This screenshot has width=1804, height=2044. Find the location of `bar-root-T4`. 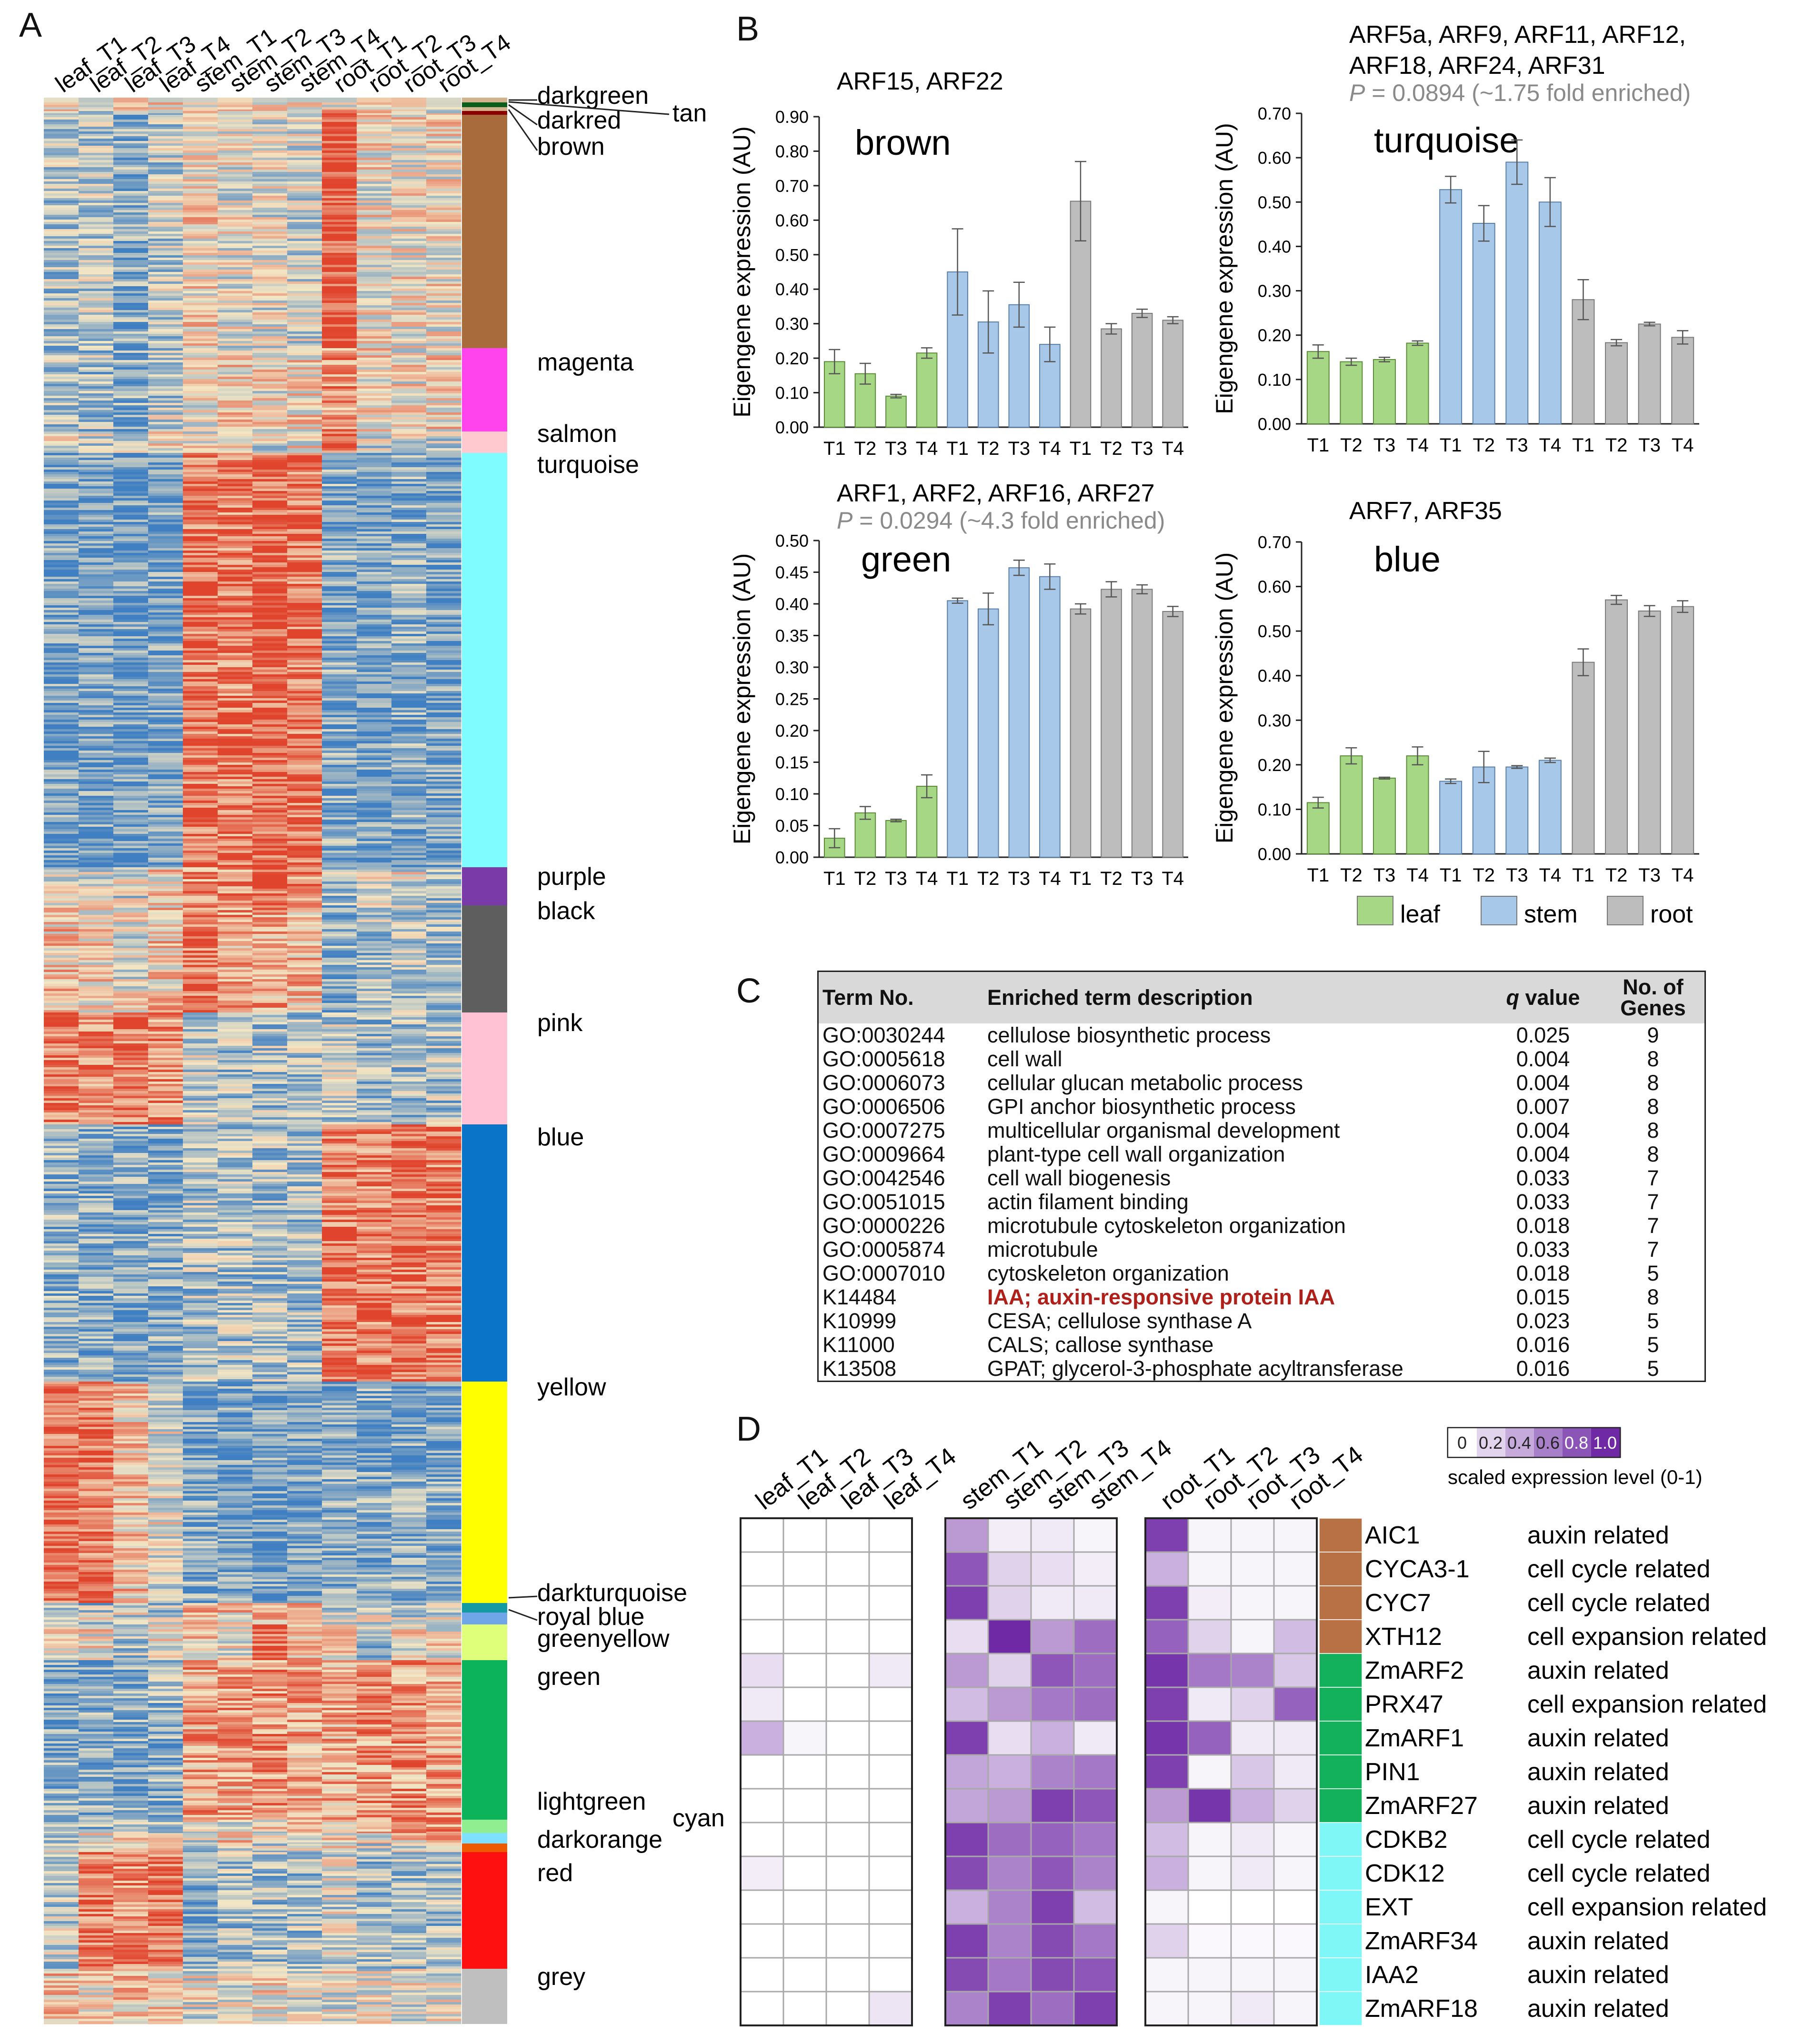

bar-root-T4 is located at coordinates (1682, 380).